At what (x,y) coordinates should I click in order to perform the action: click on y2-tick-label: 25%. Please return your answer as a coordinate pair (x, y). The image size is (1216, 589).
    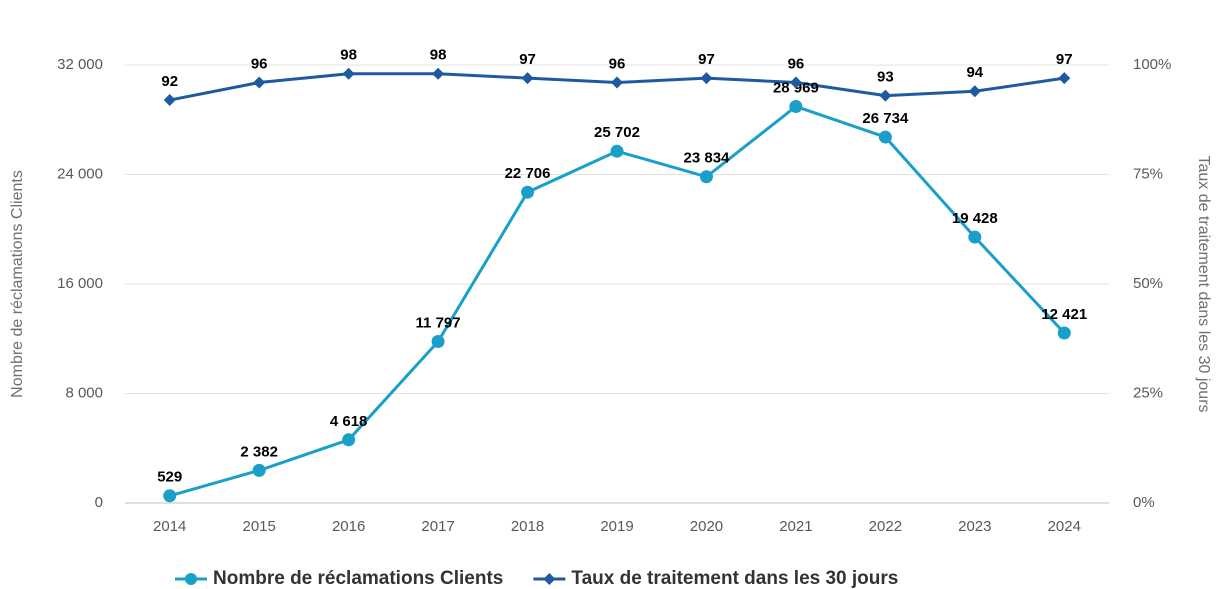
    Looking at the image, I should click on (1148, 392).